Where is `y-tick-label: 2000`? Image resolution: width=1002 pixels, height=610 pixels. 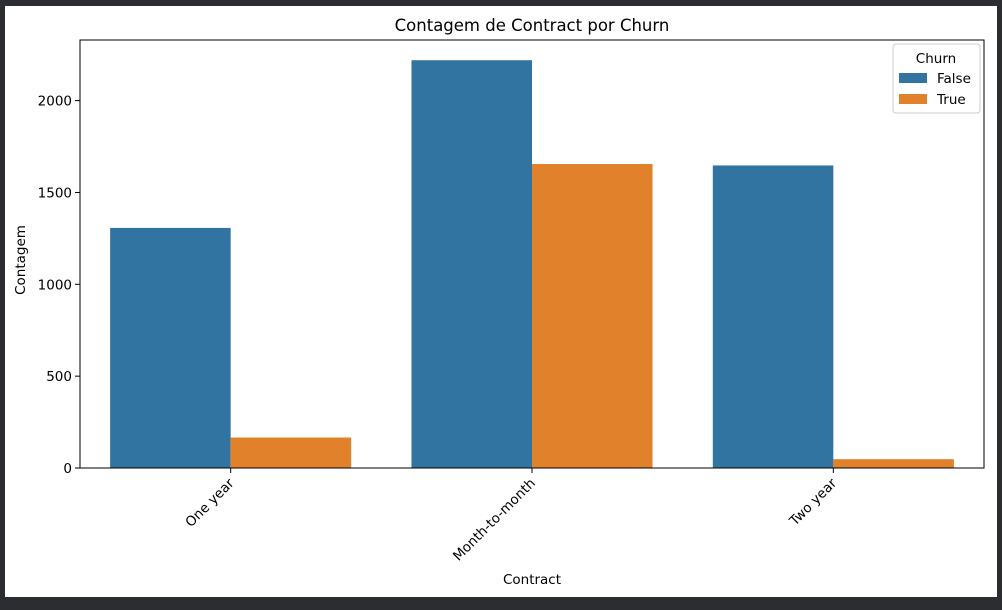
y-tick-label: 2000 is located at coordinates (55, 102).